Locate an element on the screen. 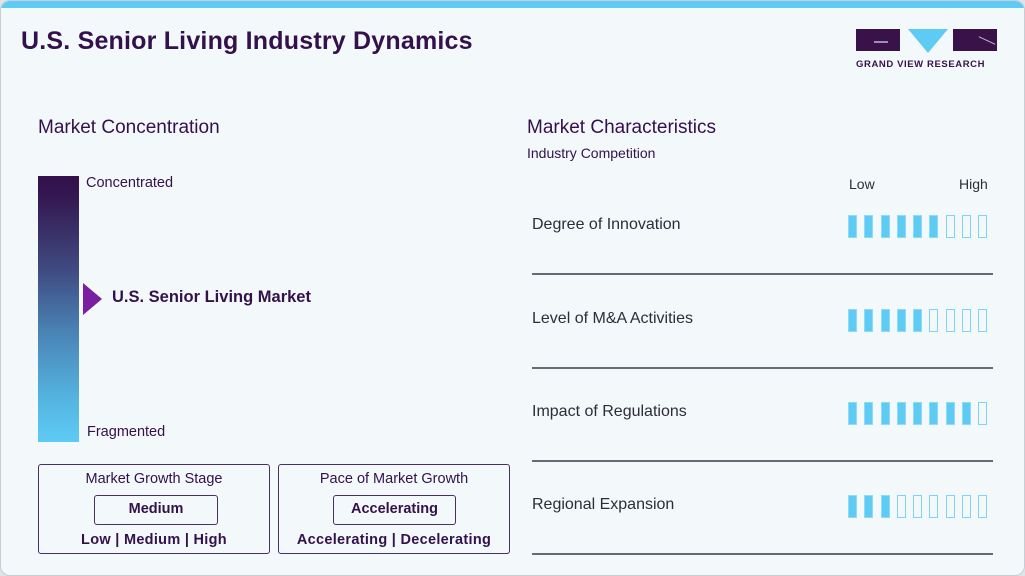 The image size is (1025, 576). scale-high-label: High is located at coordinates (973, 184).